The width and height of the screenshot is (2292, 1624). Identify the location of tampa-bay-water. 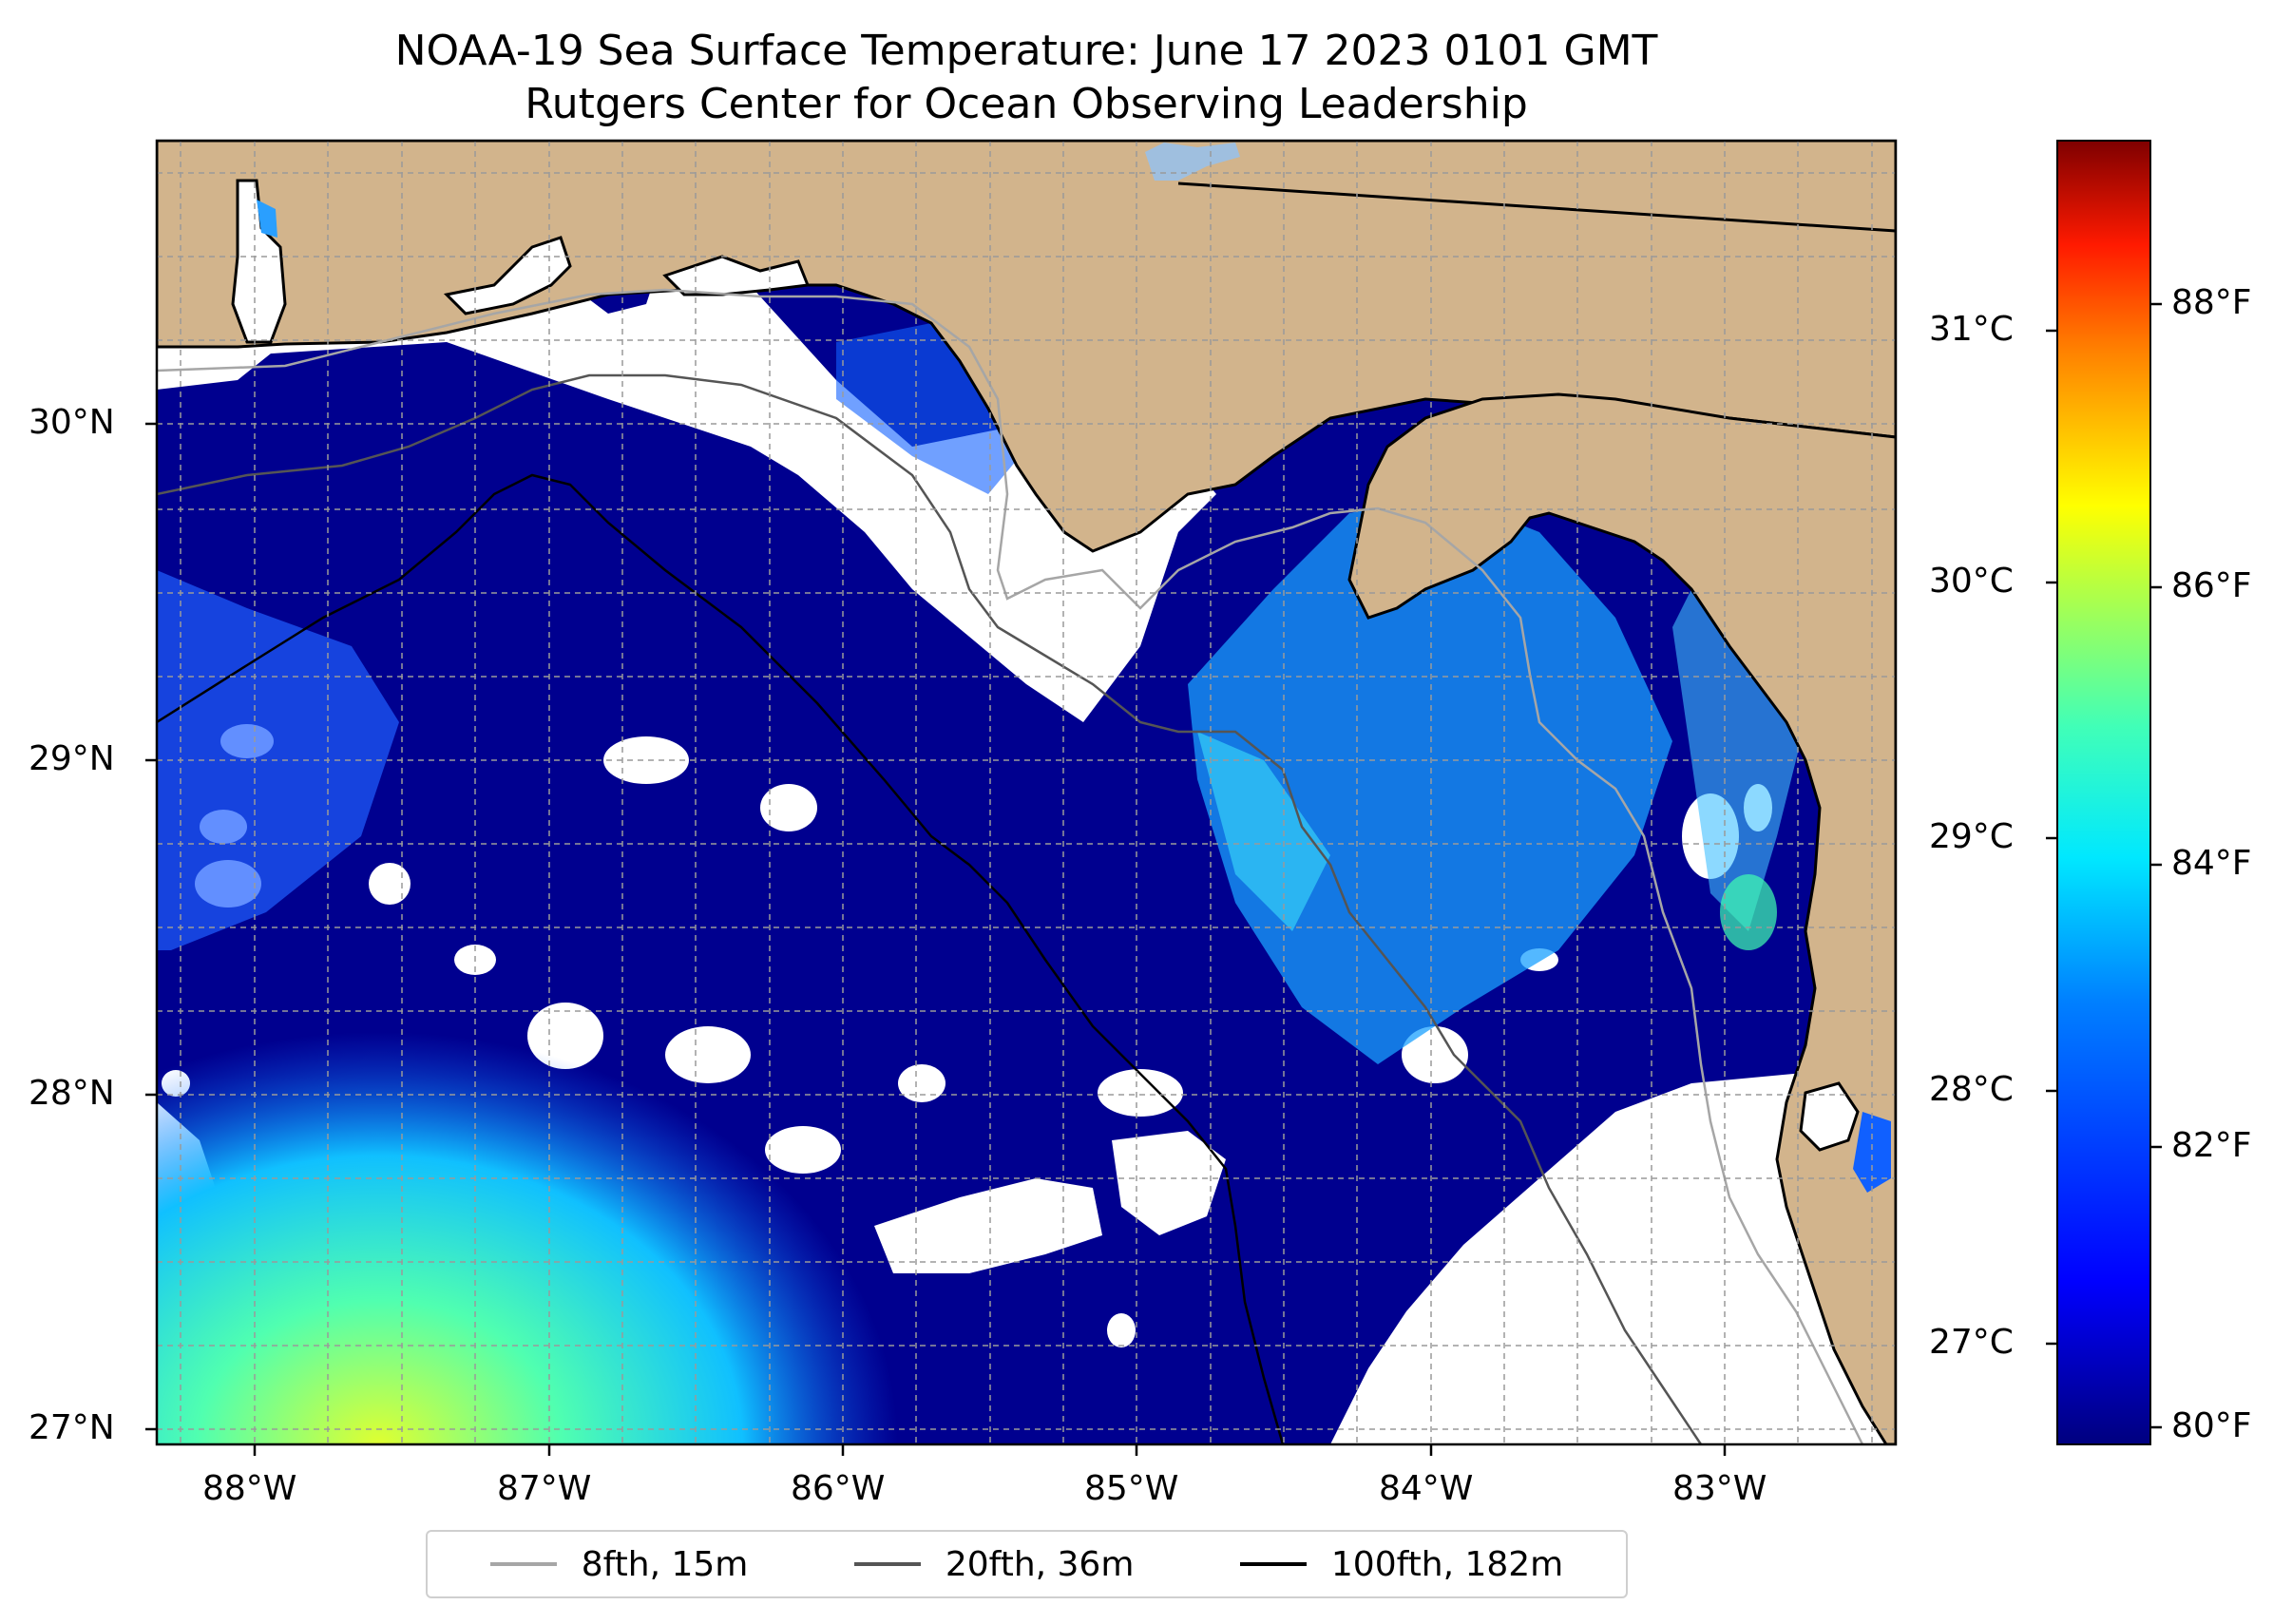
(1872, 1152).